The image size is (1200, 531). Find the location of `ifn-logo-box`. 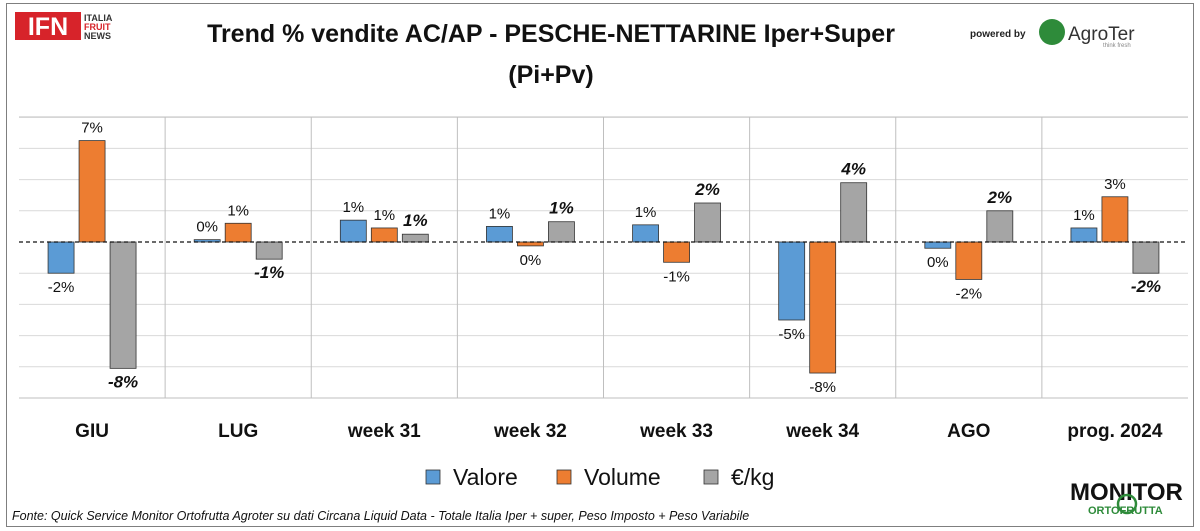

ifn-logo-box is located at coordinates (48, 26).